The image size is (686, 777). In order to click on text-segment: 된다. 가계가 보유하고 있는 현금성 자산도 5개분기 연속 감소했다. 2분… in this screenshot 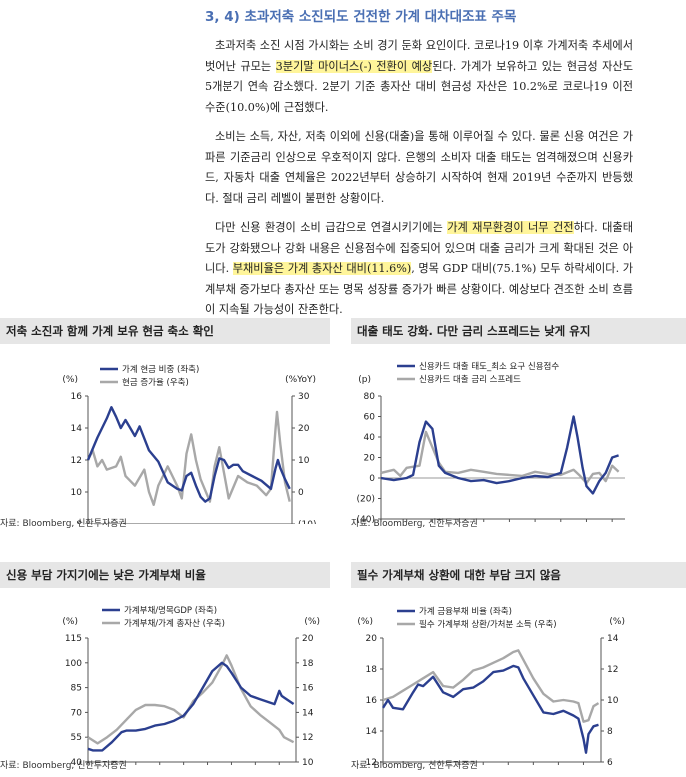, I will do `click(419, 86)`.